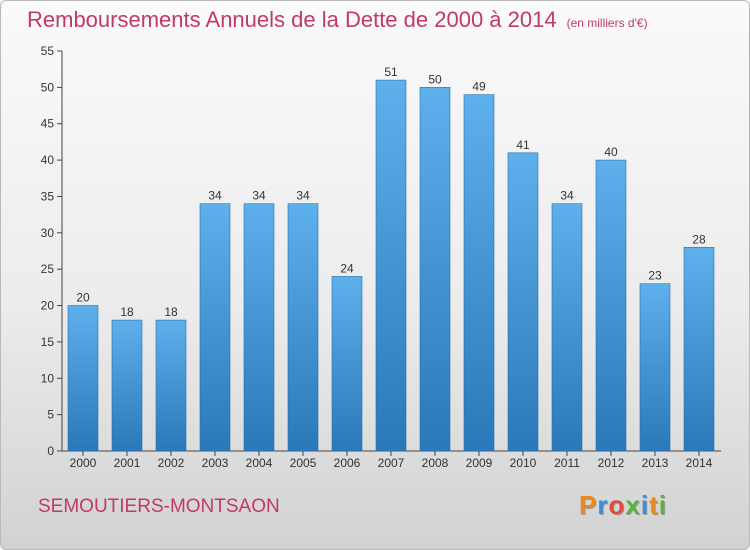 The image size is (750, 550). Describe the element at coordinates (48, 269) in the screenshot. I see `y-tick-label: 25` at that location.